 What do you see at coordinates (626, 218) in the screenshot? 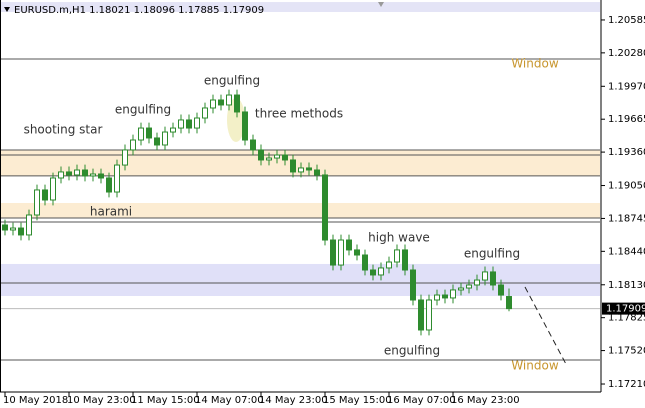
I see `y-tick-label: 1.18745` at bounding box center [626, 218].